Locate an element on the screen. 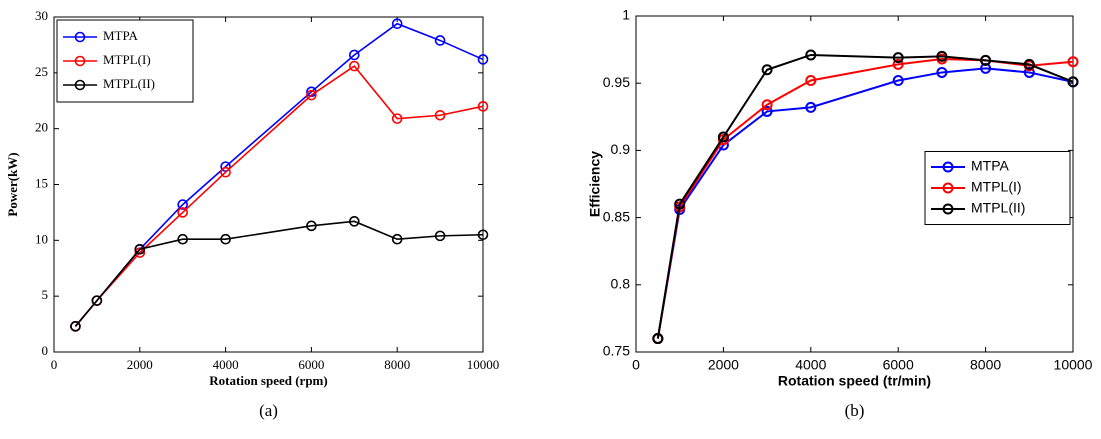 The height and width of the screenshot is (439, 1101). y-tick-label: 0.85 is located at coordinates (616, 216).